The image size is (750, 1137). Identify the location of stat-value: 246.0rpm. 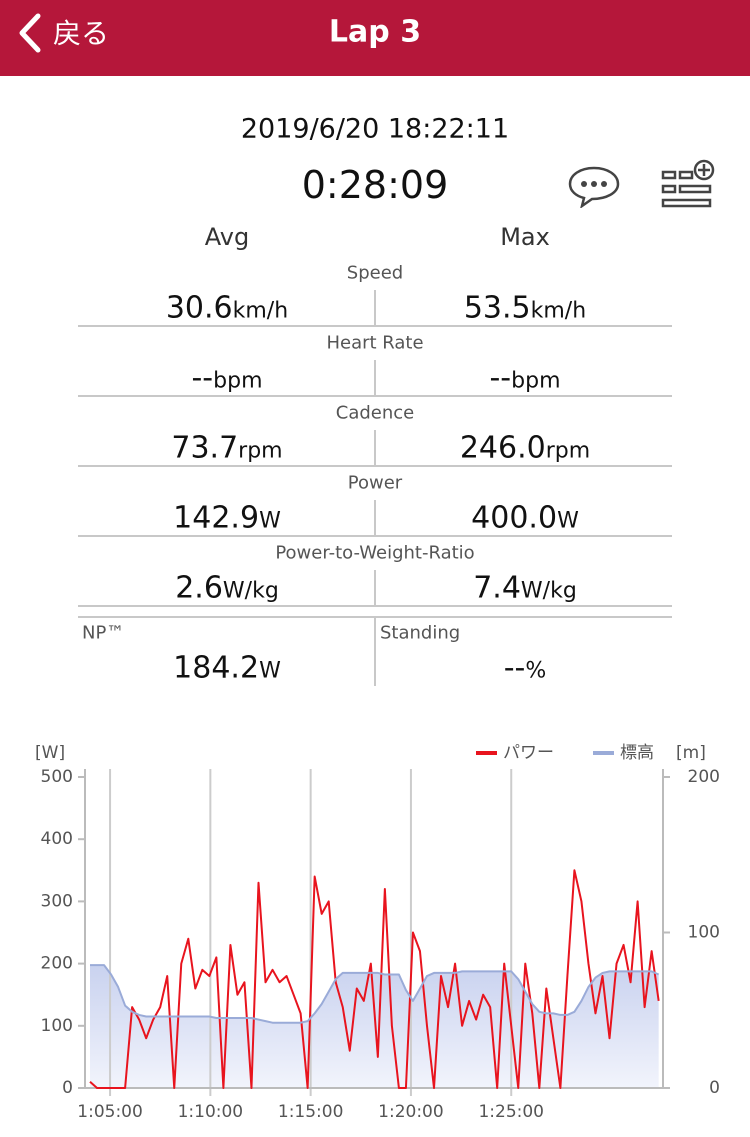
(525, 448).